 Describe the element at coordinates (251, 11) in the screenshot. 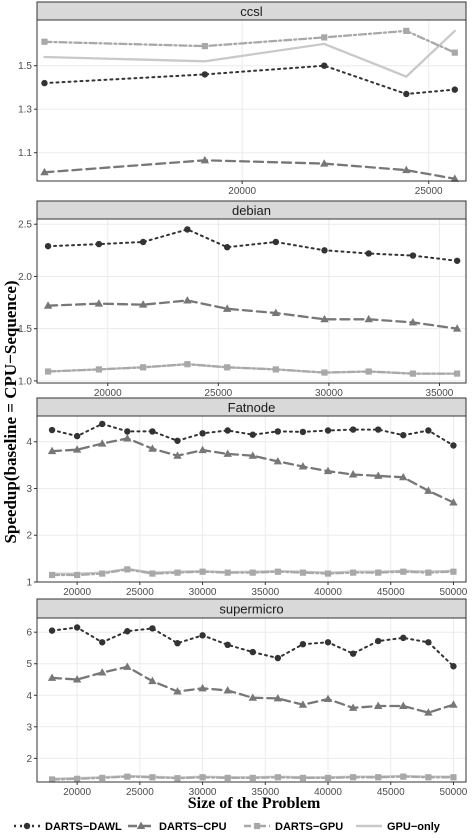

I see `panel-title: ccsl` at that location.